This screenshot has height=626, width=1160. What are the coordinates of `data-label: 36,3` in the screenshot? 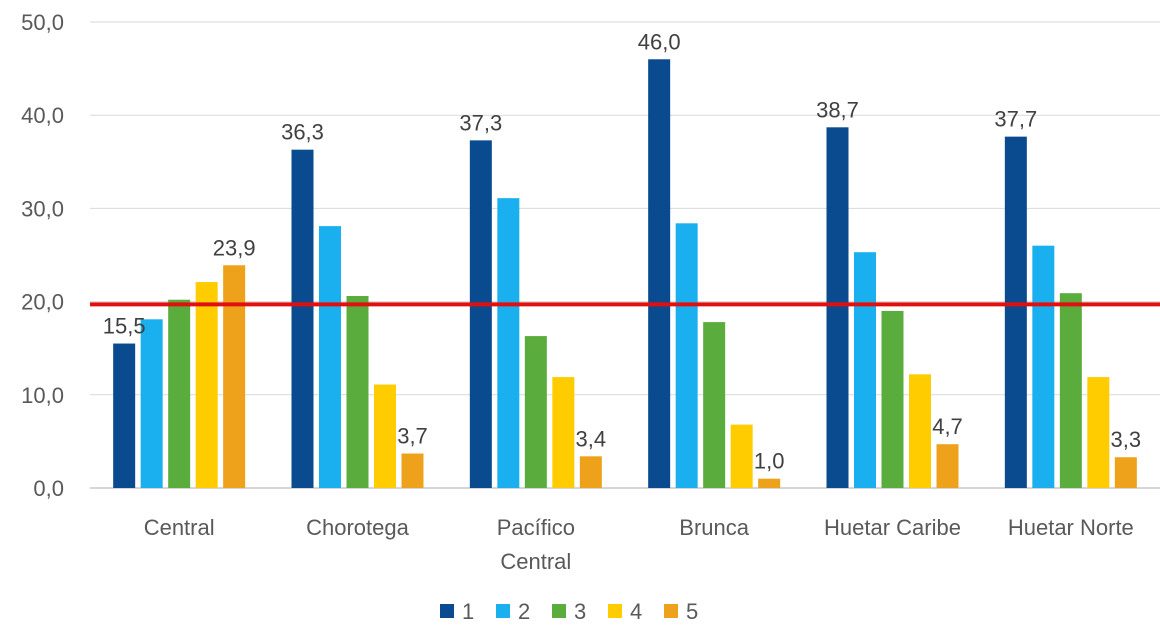 It's located at (302, 132).